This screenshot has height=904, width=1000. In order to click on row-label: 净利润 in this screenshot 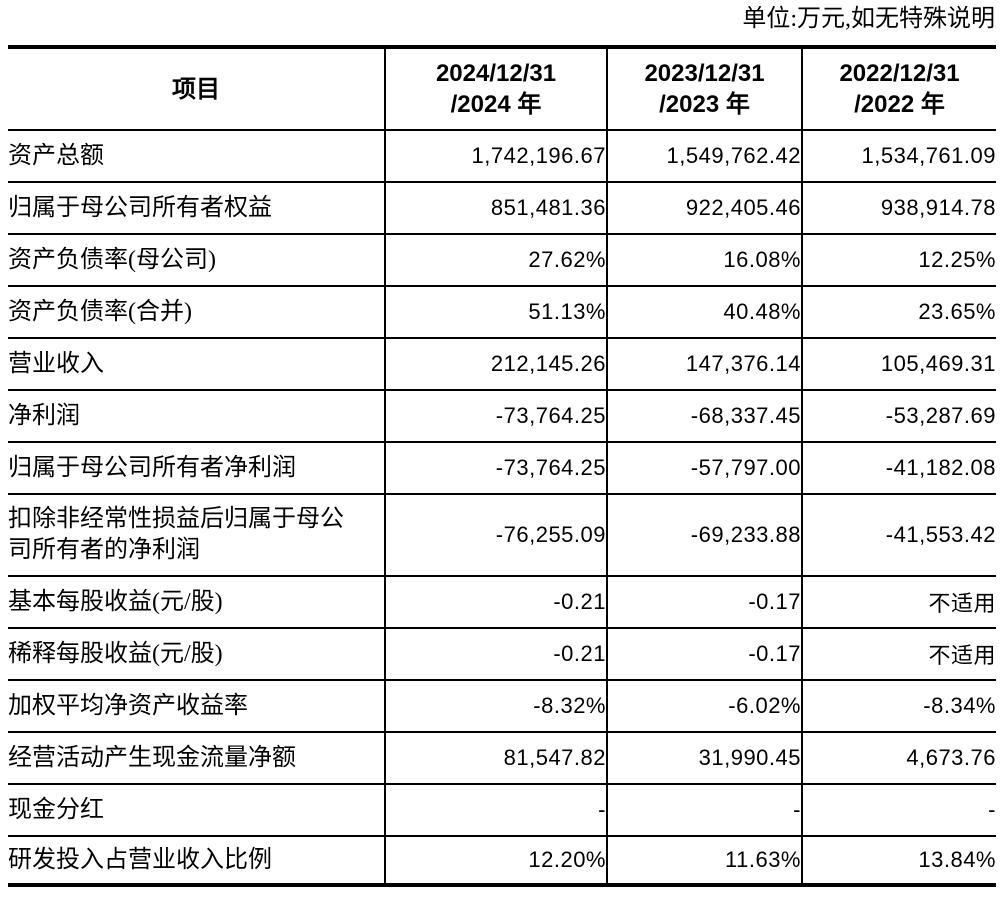, I will do `click(44, 415)`.